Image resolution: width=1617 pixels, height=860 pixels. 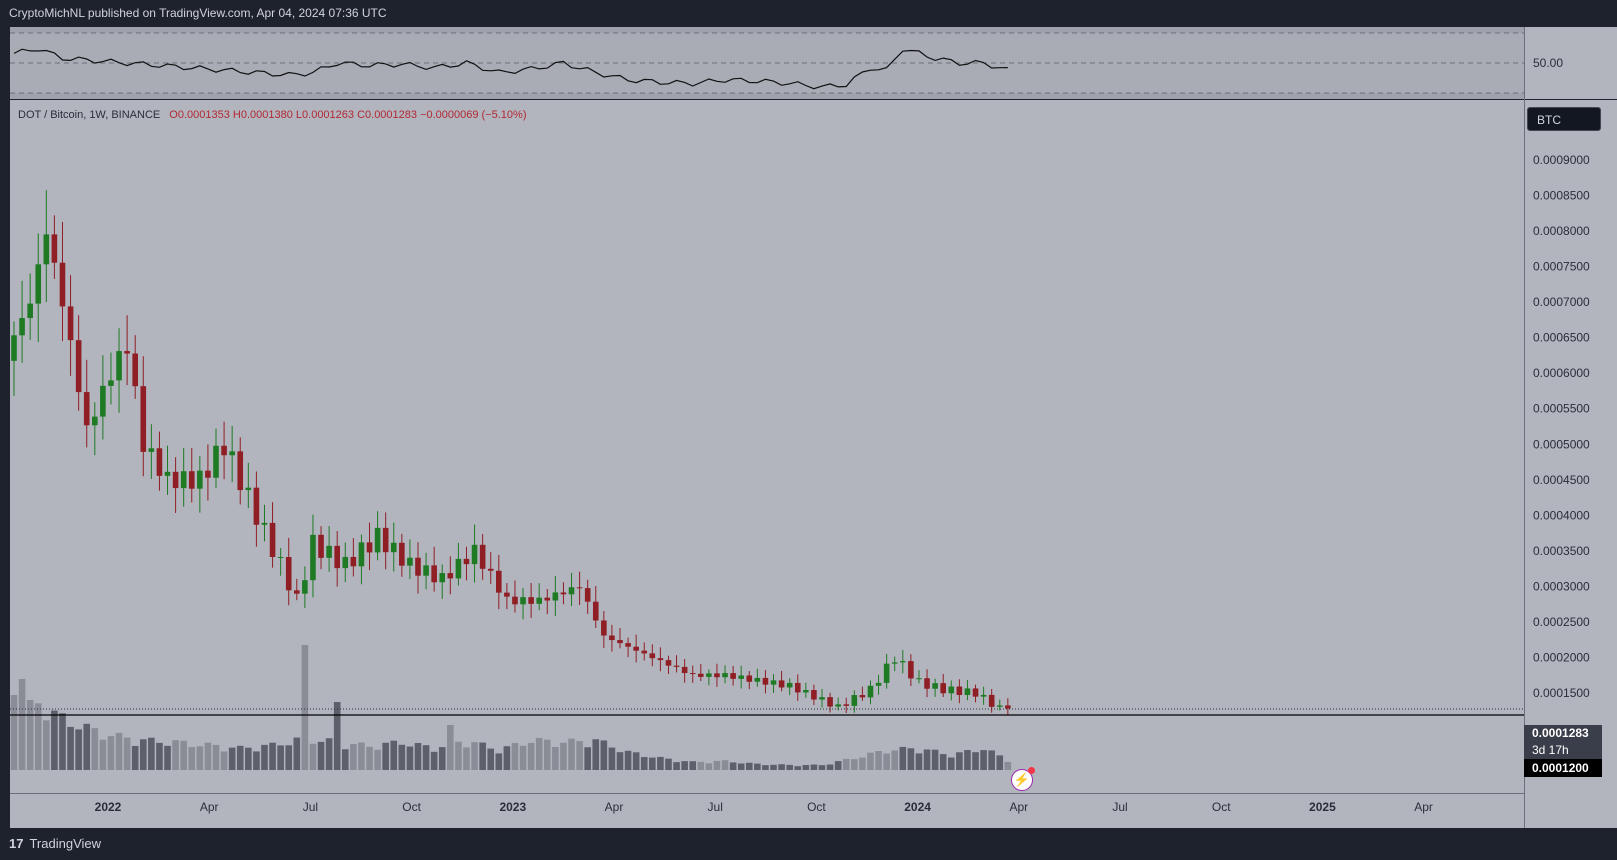 I want to click on rsi-line, so click(x=510, y=69).